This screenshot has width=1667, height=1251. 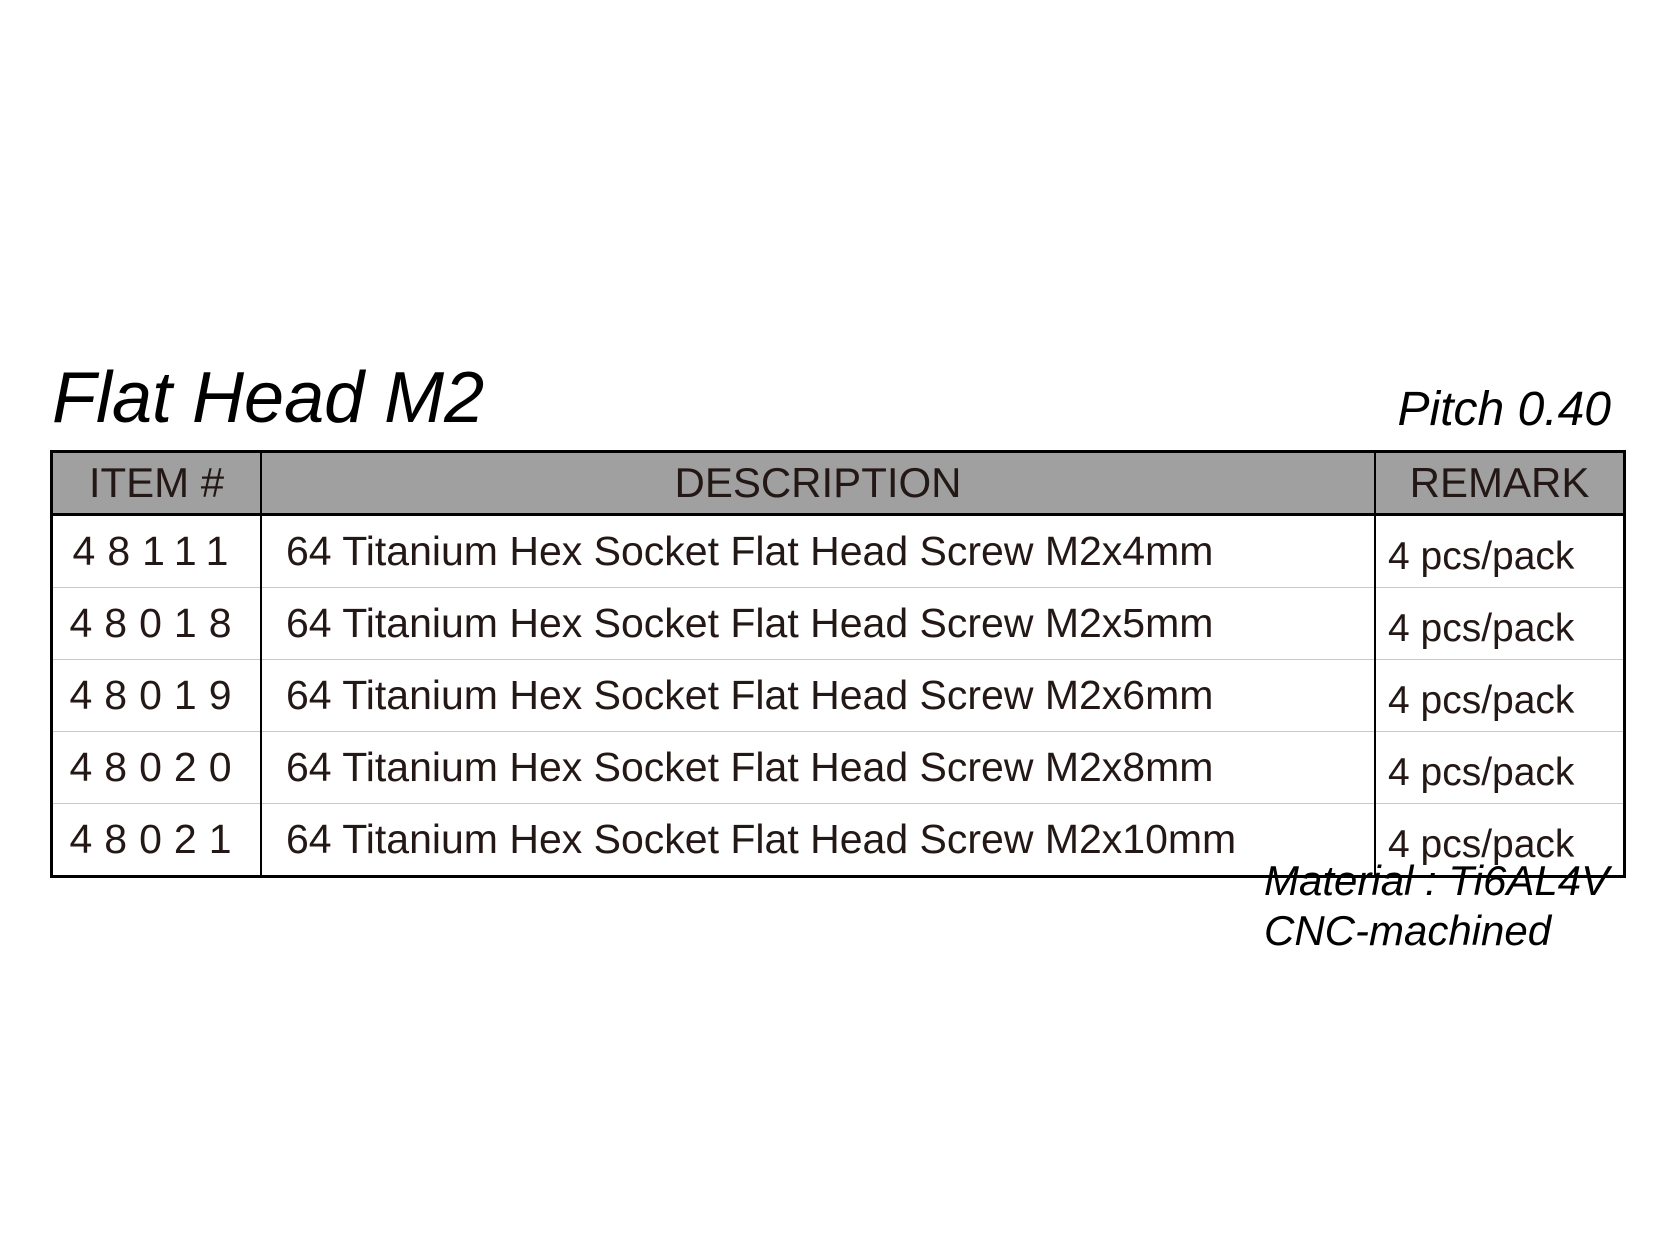 I want to click on process-note: CNC-machined, so click(x=1408, y=930).